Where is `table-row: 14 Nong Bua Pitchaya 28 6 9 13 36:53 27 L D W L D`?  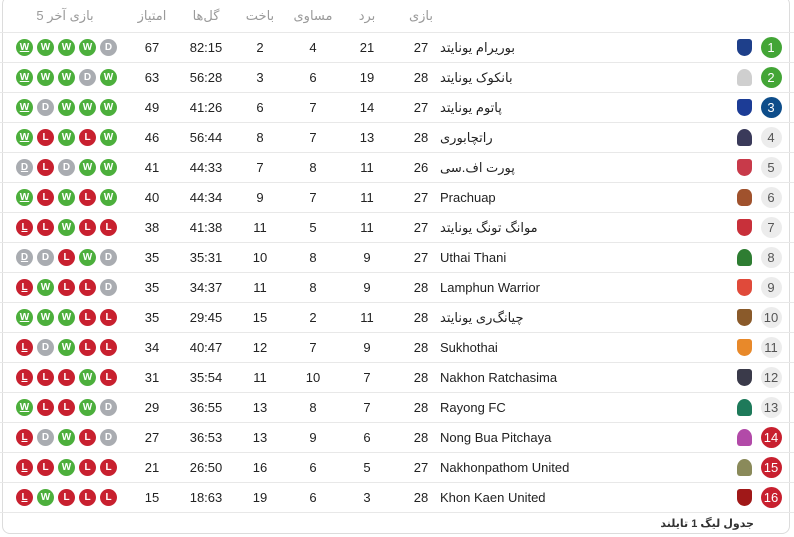
table-row: 14 Nong Bua Pitchaya 28 6 9 13 36:53 27 L D W L D is located at coordinates (397, 438).